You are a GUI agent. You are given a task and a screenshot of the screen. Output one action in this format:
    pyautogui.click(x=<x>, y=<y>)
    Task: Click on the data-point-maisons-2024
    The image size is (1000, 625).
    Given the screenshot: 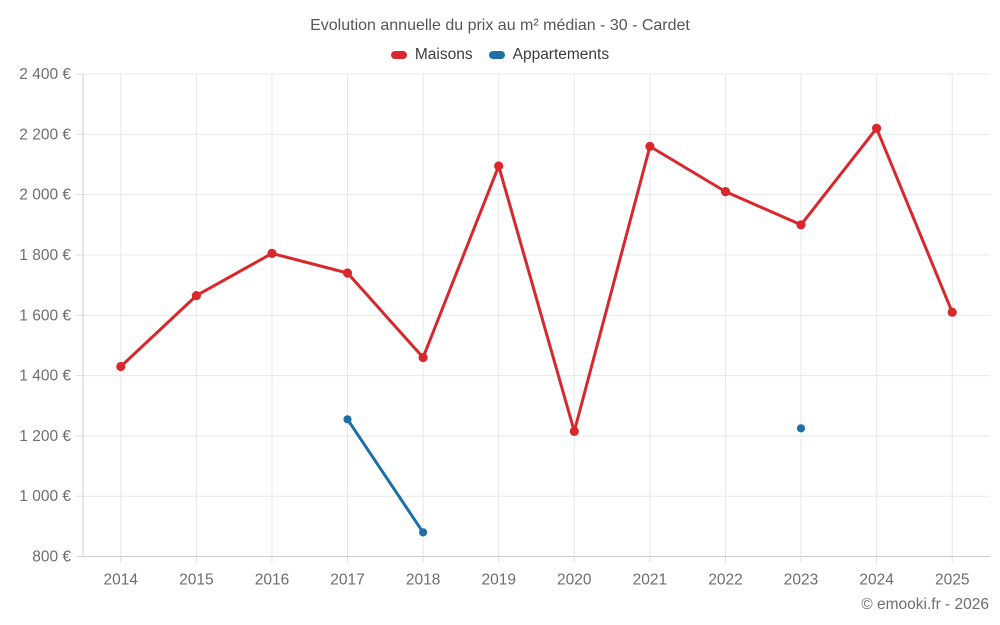 What is the action you would take?
    pyautogui.click(x=877, y=128)
    